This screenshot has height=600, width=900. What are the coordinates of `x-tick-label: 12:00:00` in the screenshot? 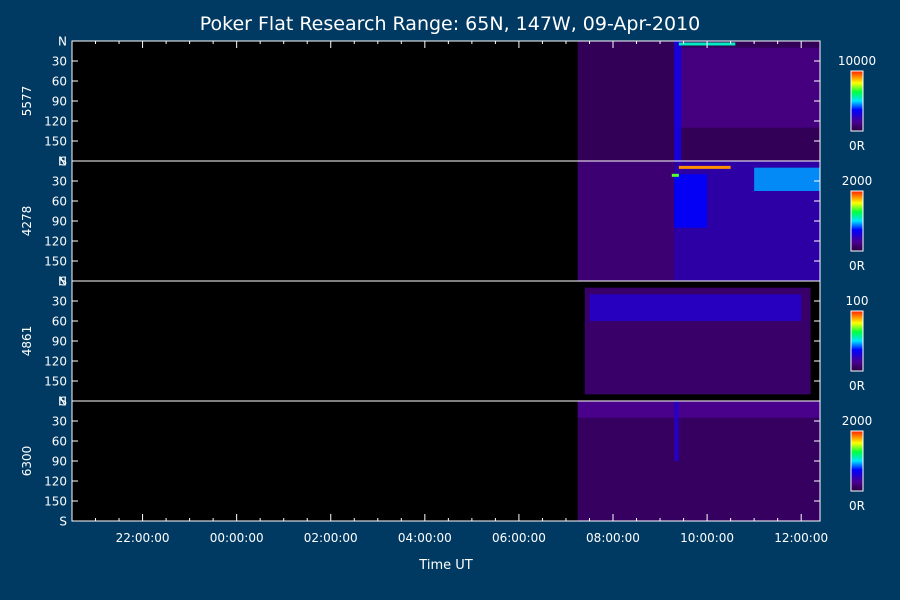 It's located at (801, 538).